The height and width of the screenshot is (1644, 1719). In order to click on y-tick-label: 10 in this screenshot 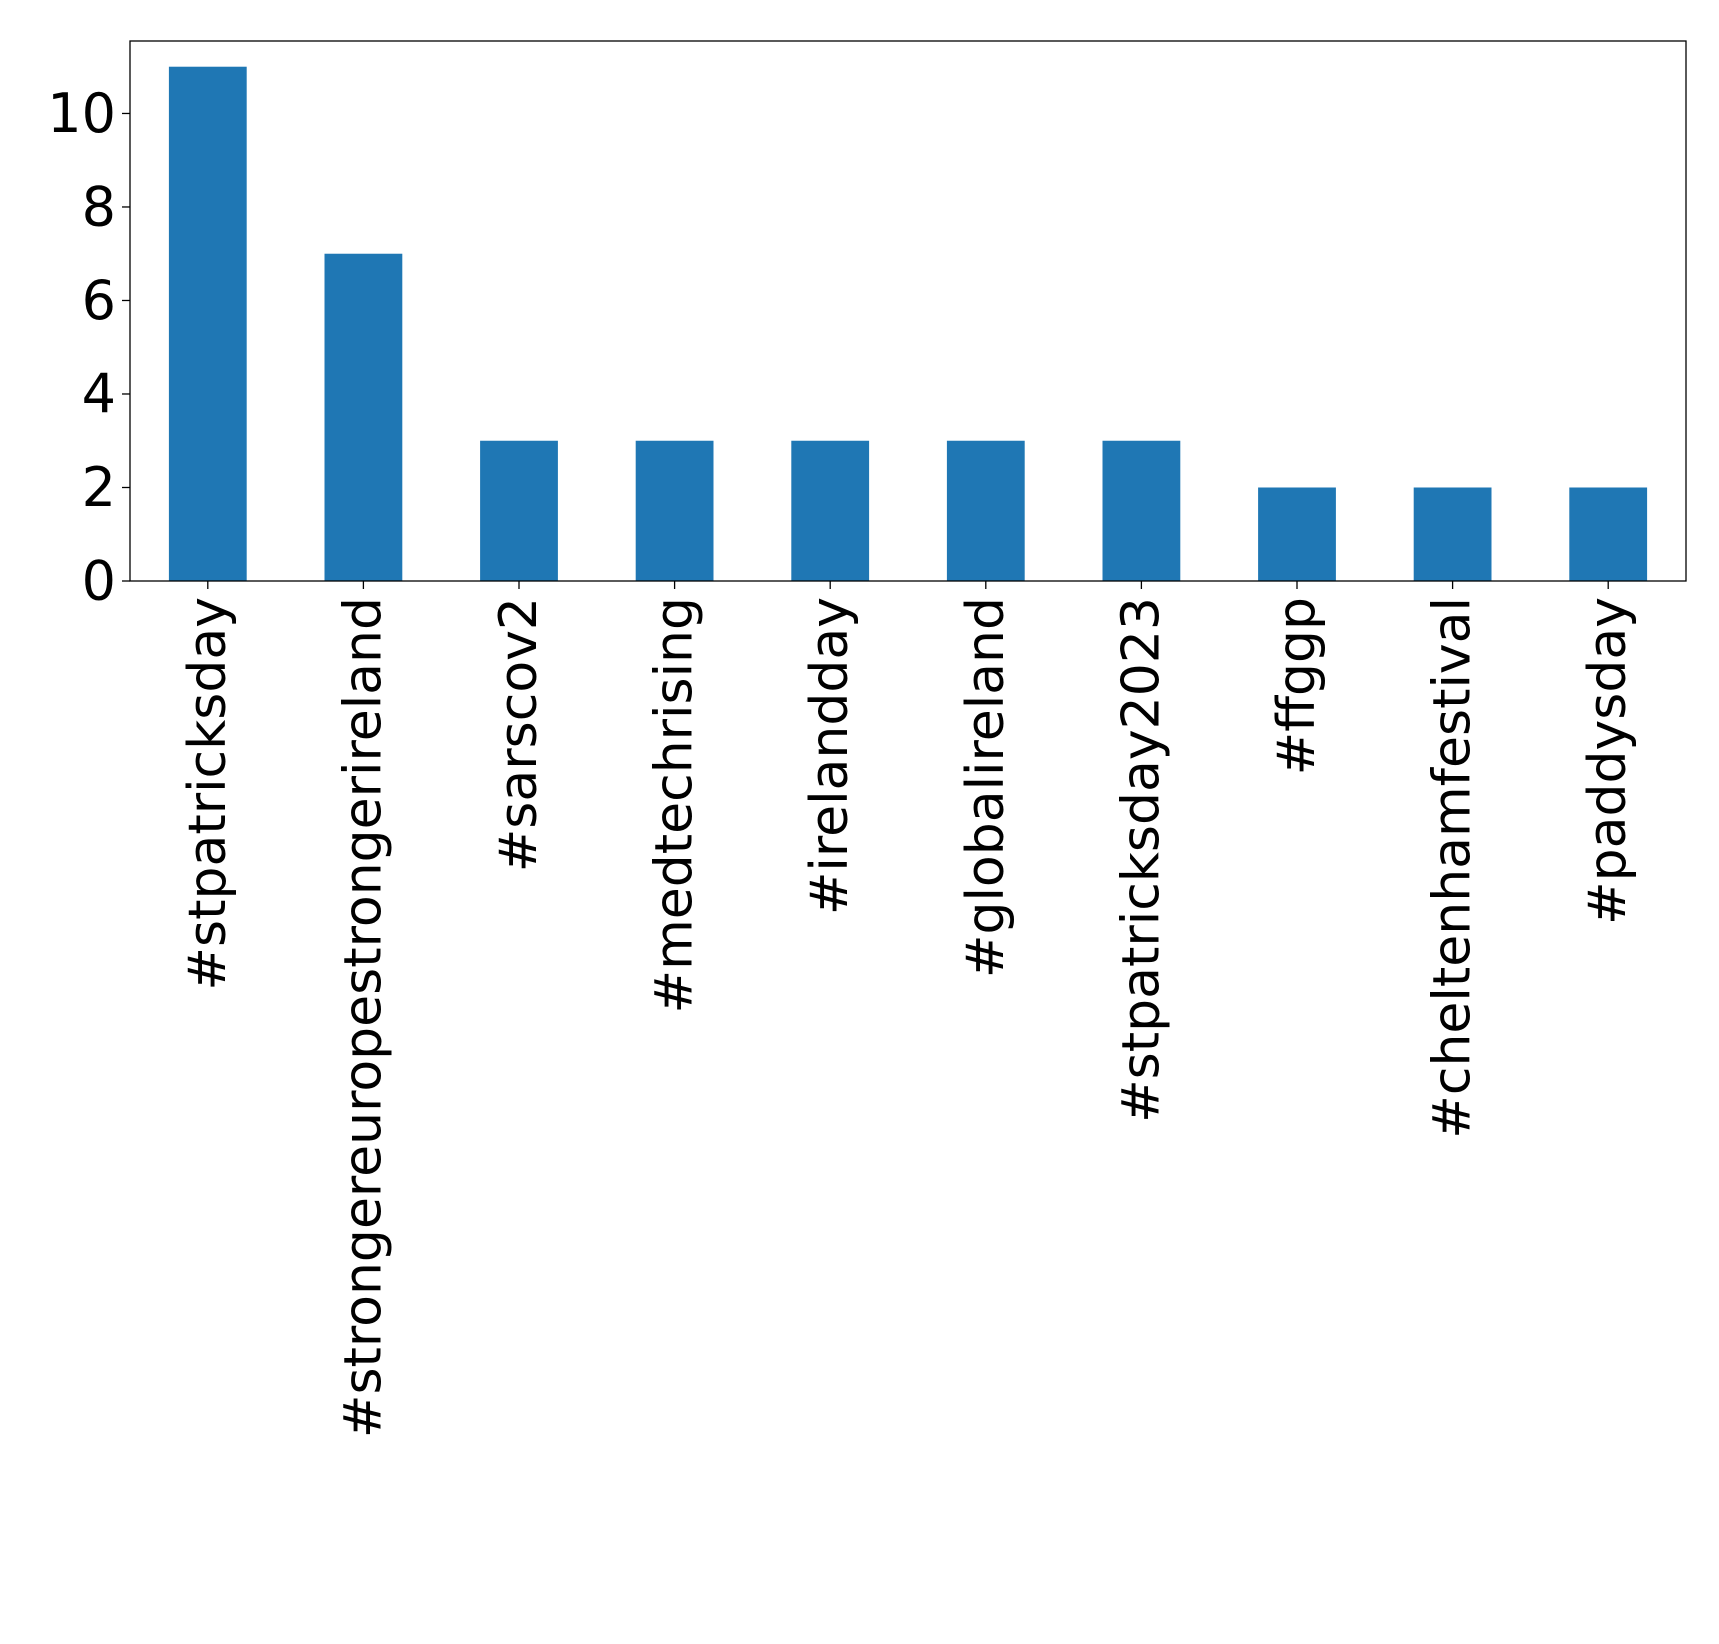, I will do `click(81, 113)`.